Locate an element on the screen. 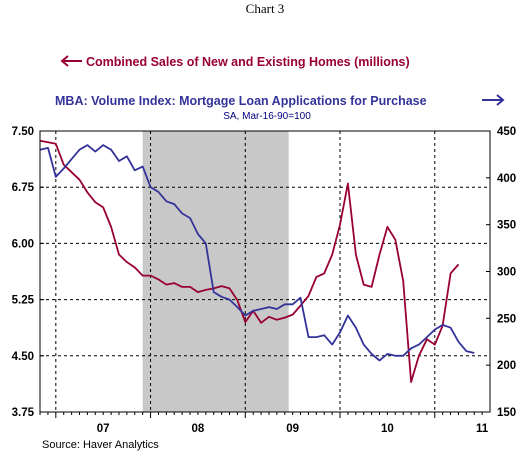 The image size is (530, 454). right-tick-label: 200 is located at coordinates (506, 366).